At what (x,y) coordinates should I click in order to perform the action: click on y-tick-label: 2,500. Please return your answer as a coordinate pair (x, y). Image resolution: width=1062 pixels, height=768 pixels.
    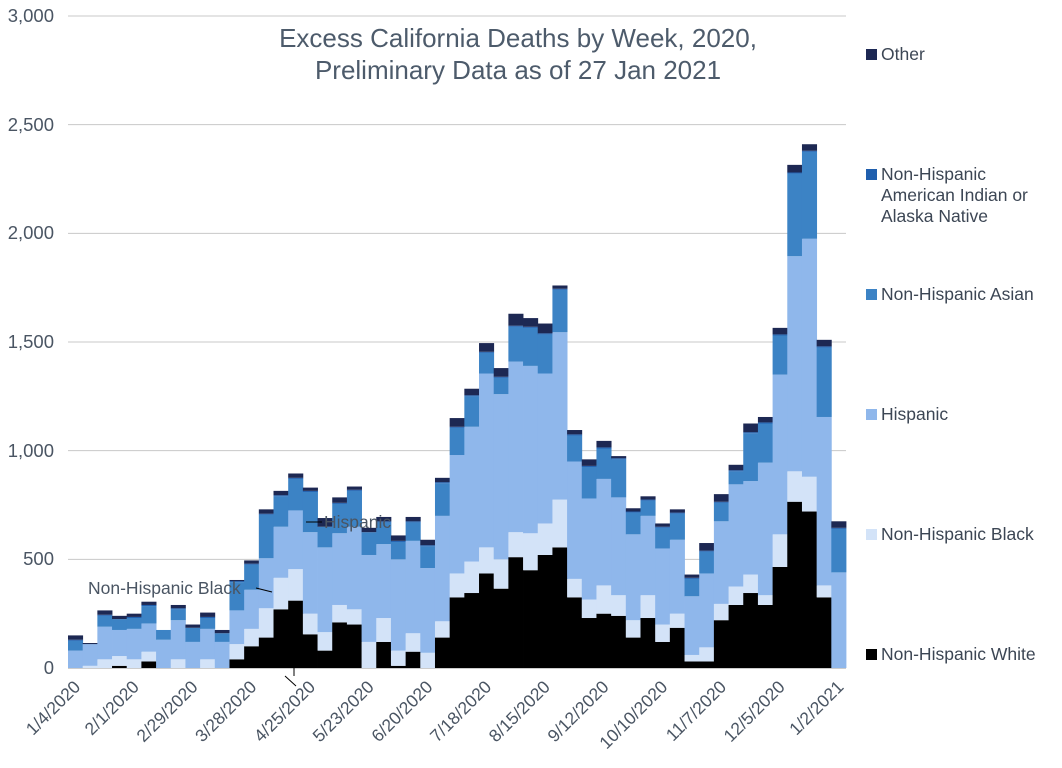
    Looking at the image, I should click on (30, 124).